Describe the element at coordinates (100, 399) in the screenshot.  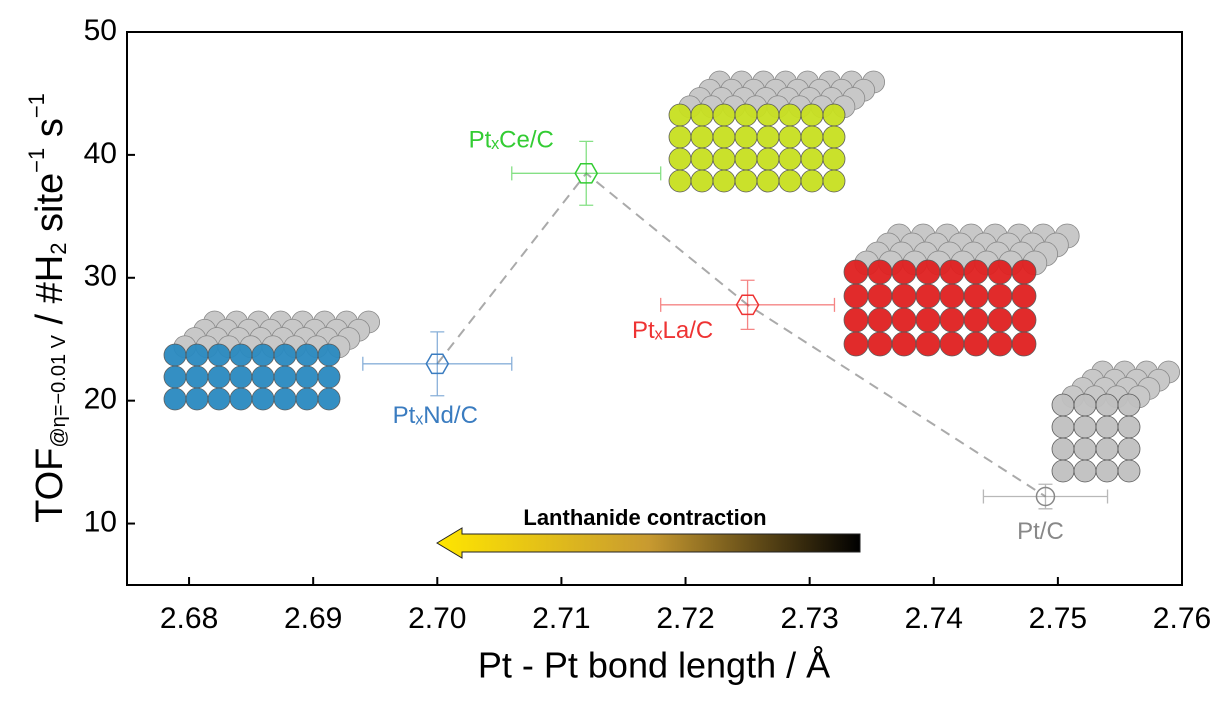
I see `y-tick-label: 20` at that location.